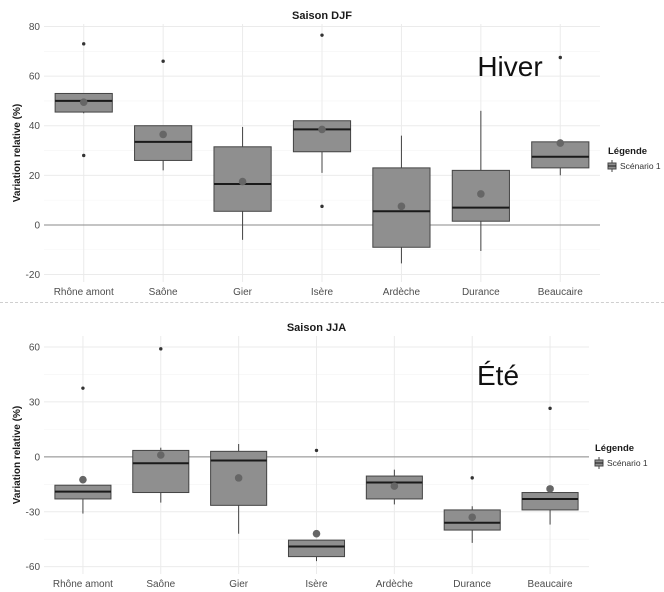 This screenshot has height=592, width=664. Describe the element at coordinates (33, 275) in the screenshot. I see `y-tick-label: -20` at that location.